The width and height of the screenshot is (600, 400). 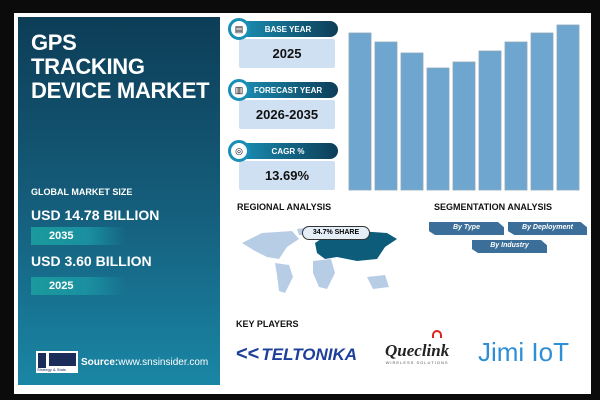 I want to click on forecast-value: USD 14.78 BILLION, so click(x=95, y=215).